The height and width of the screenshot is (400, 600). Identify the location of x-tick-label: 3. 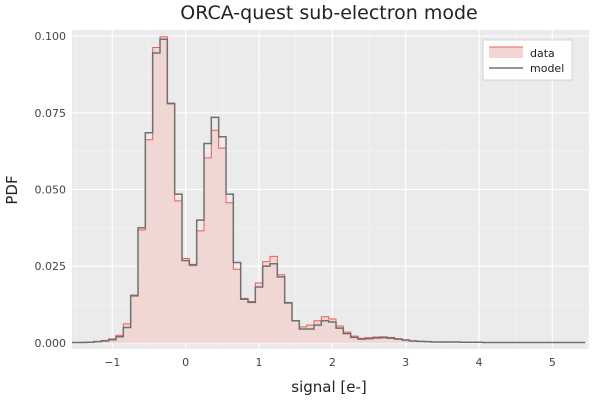
(405, 362).